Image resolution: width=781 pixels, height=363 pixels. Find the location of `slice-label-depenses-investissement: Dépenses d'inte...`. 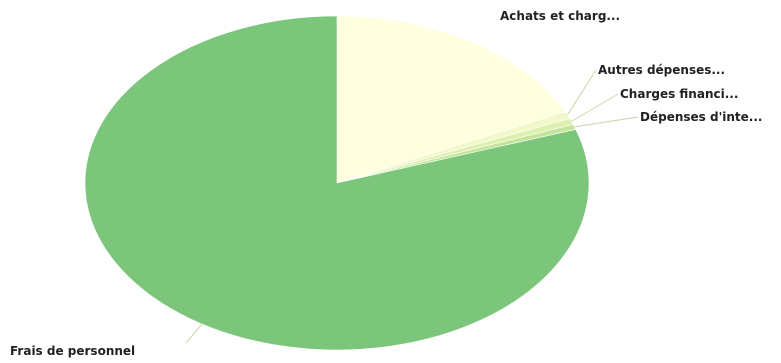

slice-label-depenses-investissement: Dépenses d'inte... is located at coordinates (701, 117).